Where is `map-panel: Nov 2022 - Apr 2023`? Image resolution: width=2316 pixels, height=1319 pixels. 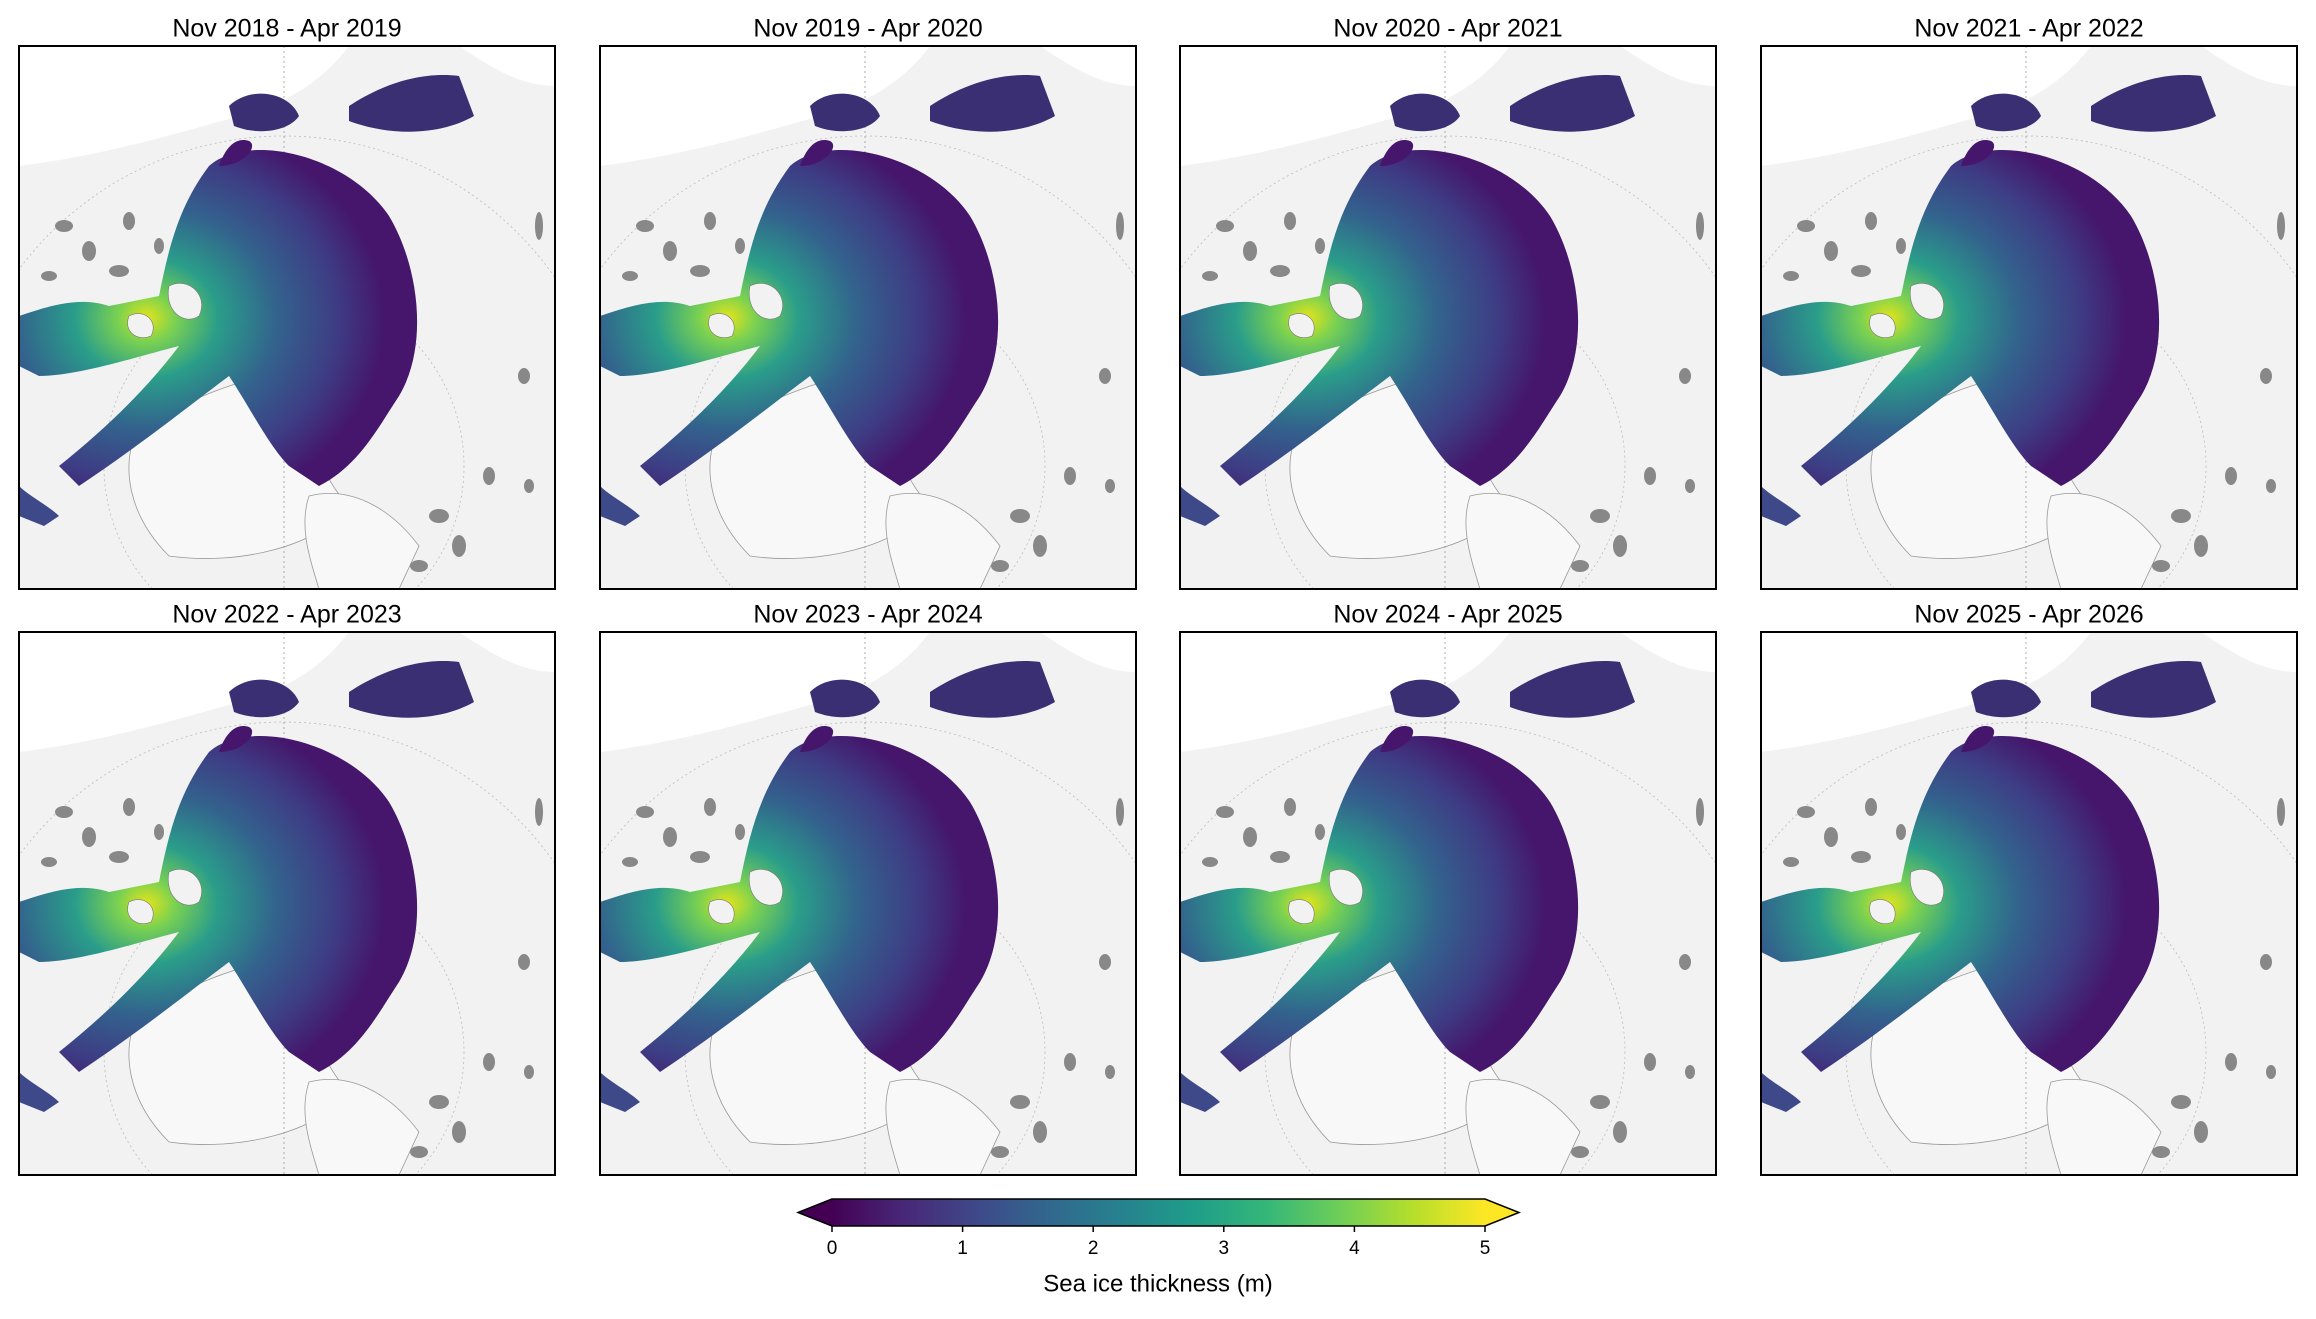 map-panel: Nov 2022 - Apr 2023 is located at coordinates (307, 960).